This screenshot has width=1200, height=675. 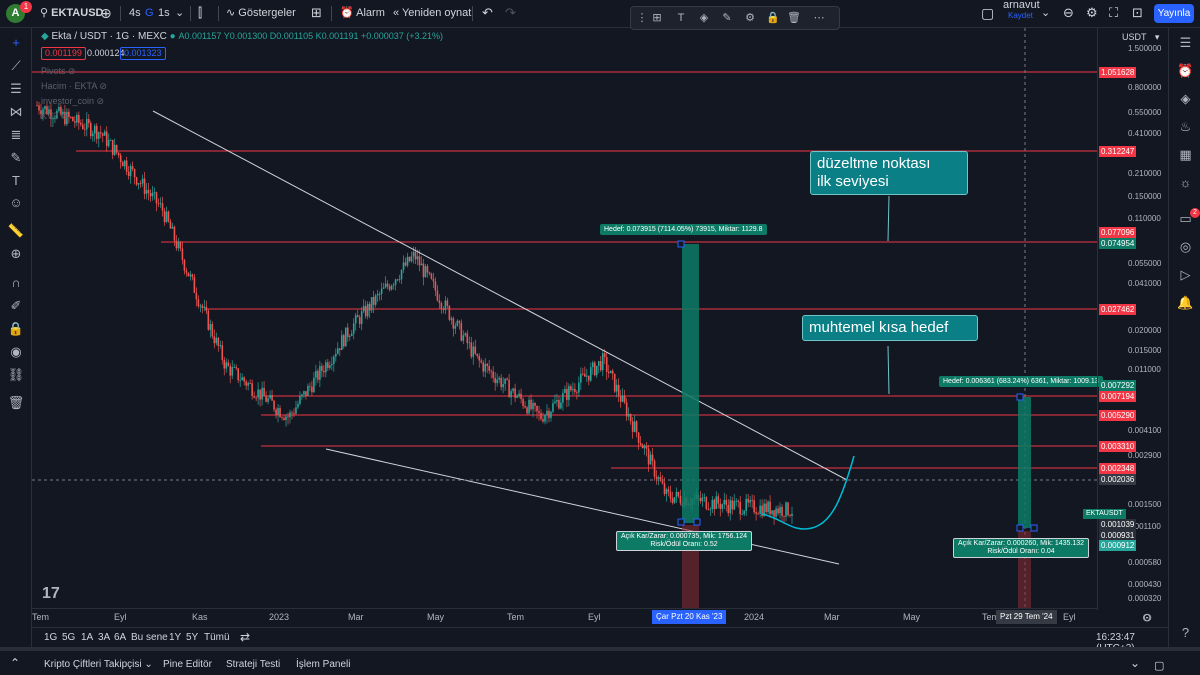 What do you see at coordinates (1046, 13) in the screenshot?
I see `layout-chevron-down-icon: ⌄` at bounding box center [1046, 13].